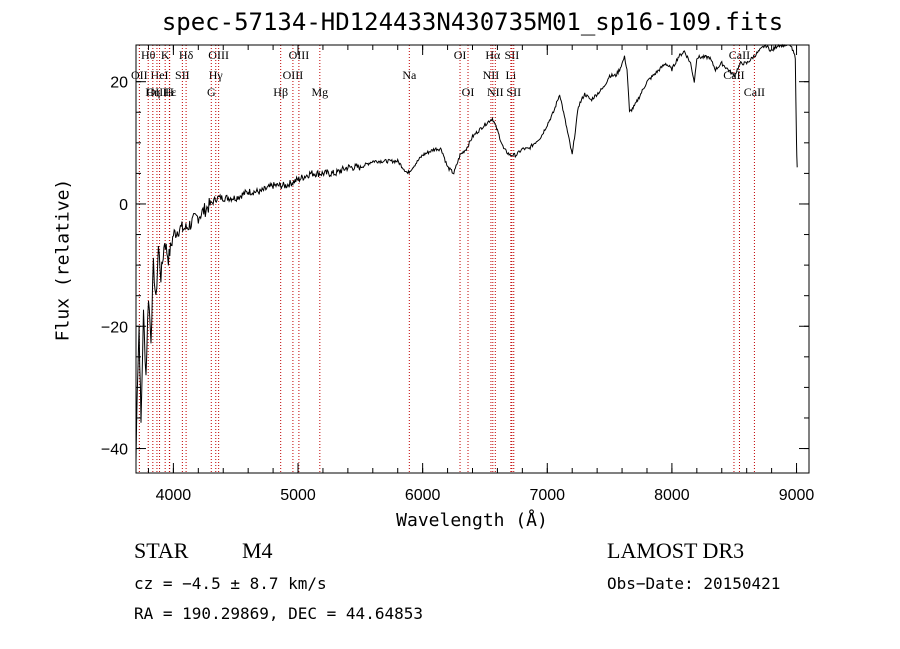 The image size is (900, 649). I want to click on line-label-21: H, so click(169, 92).